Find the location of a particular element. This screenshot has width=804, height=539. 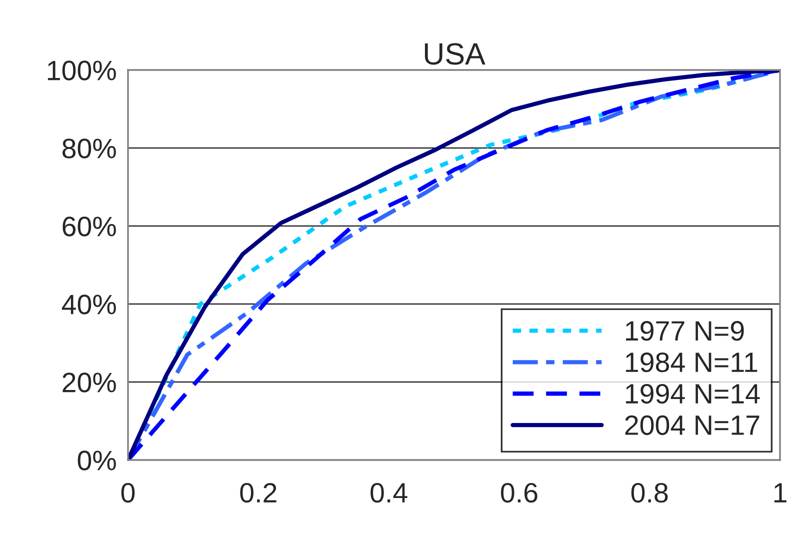

y-tick-label: 40% is located at coordinates (89, 304).